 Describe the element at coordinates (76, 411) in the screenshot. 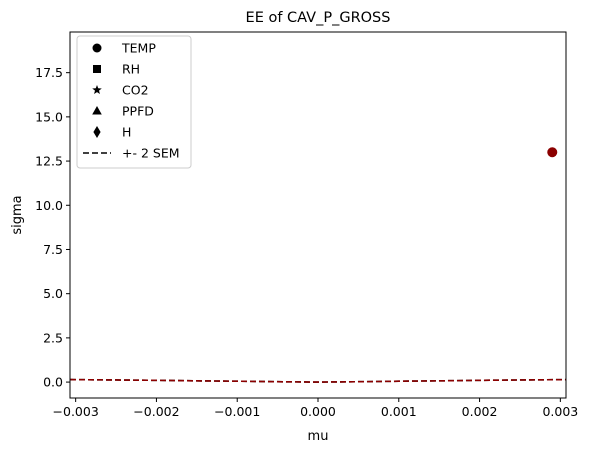

I see `x-tick-label: −0.003` at that location.